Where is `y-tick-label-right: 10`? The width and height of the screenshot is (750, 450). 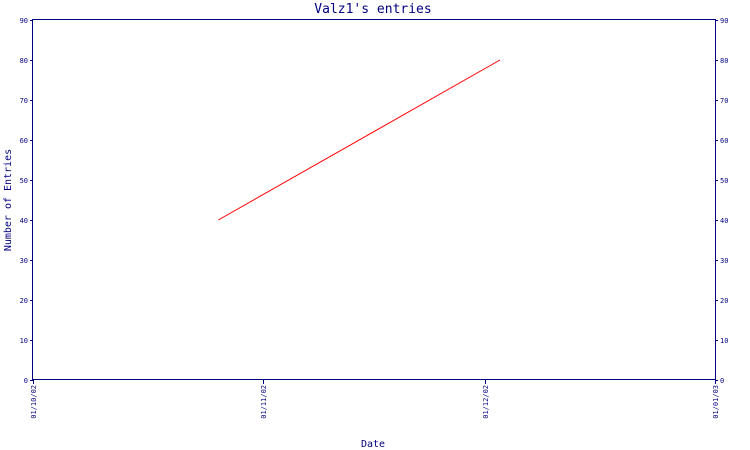 y-tick-label-right: 10 is located at coordinates (724, 341).